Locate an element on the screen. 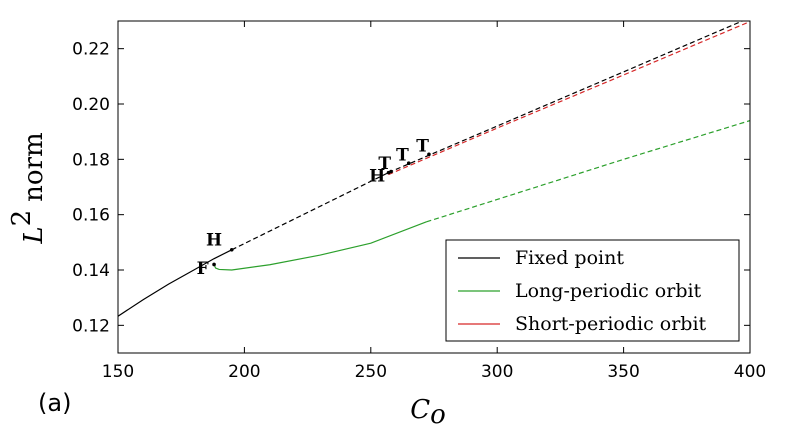 The width and height of the screenshot is (789, 431). y-tick-label: 0.20 is located at coordinates (91, 105).